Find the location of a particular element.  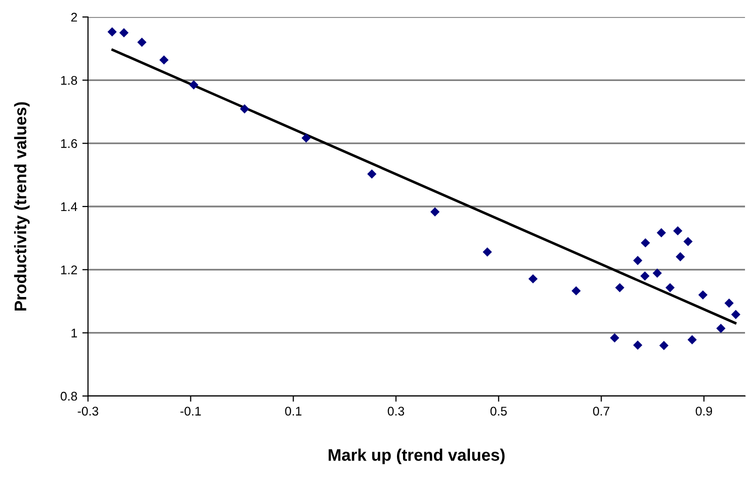

y-tick-label: 1.2 is located at coordinates (69, 269).